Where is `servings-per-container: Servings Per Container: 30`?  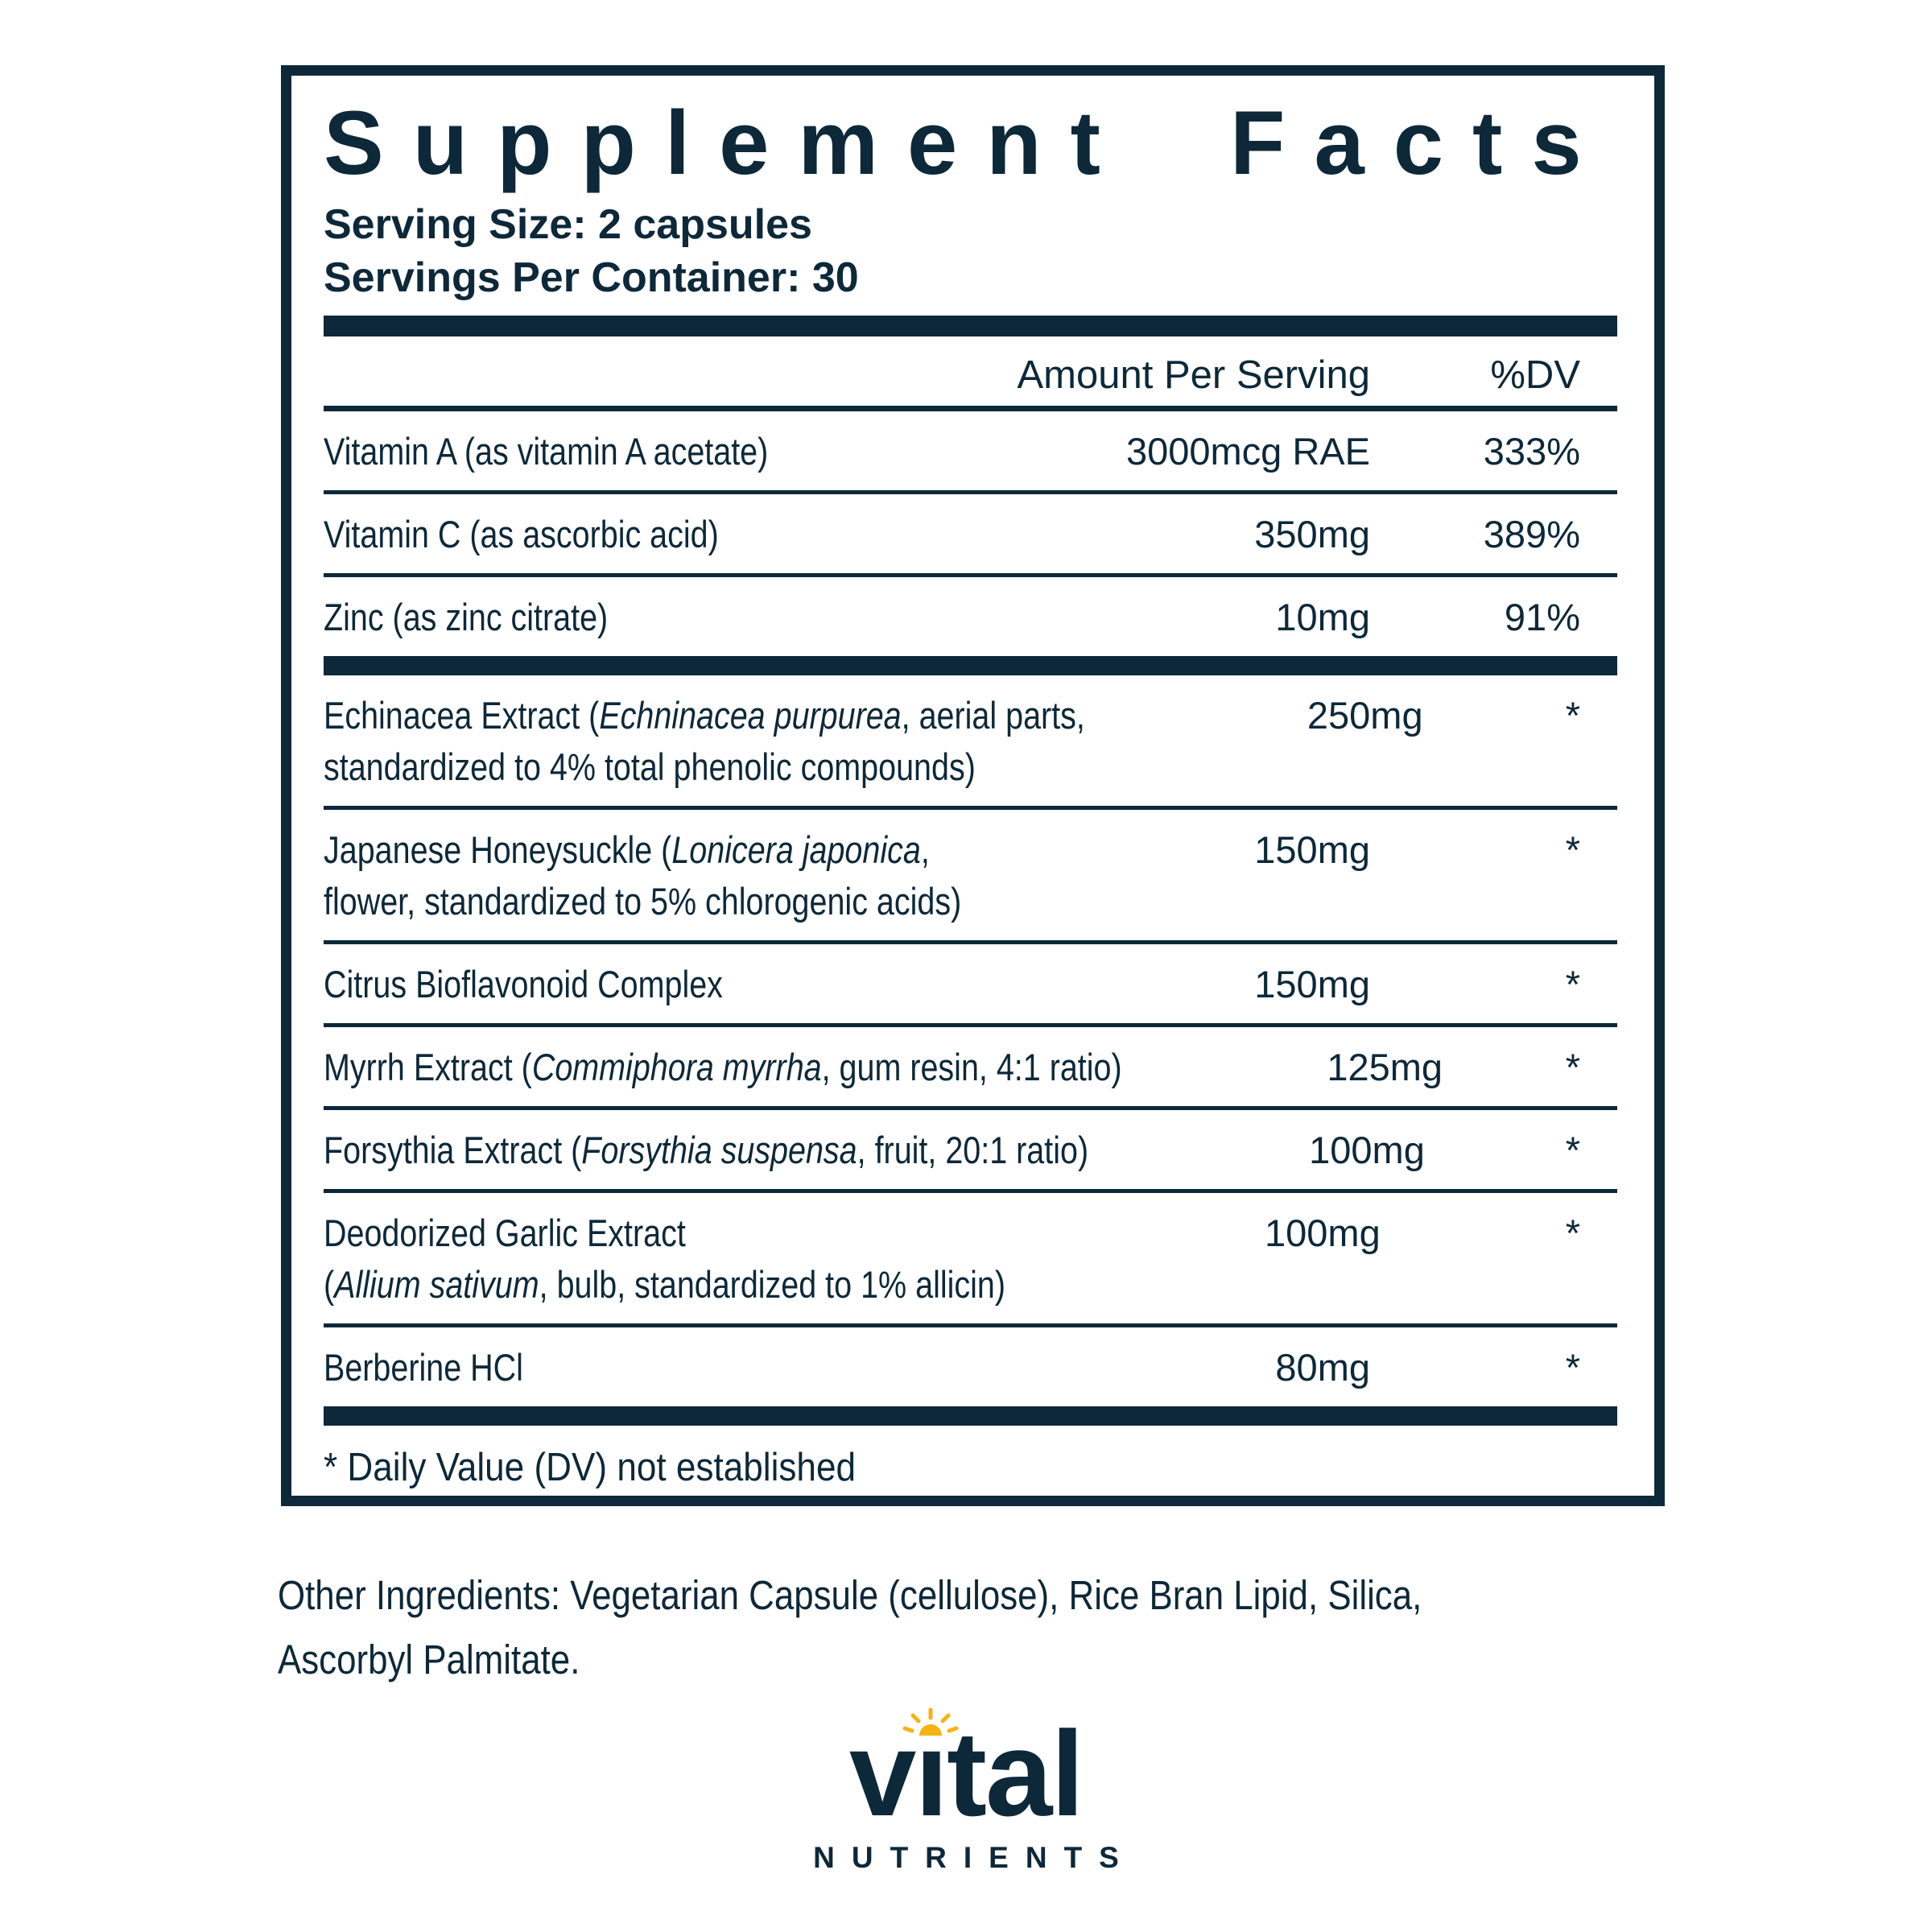 servings-per-container: Servings Per Container: 30 is located at coordinates (591, 277).